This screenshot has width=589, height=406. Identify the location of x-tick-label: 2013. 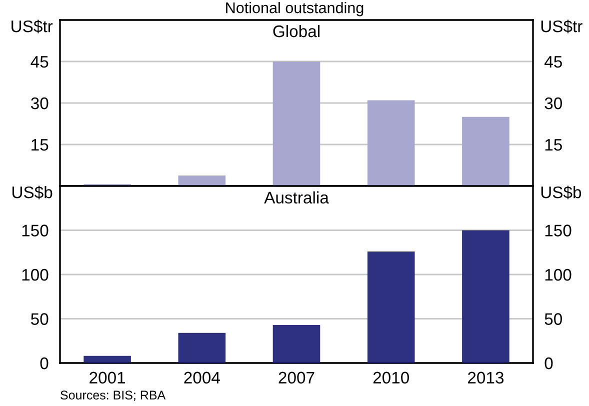
(486, 378).